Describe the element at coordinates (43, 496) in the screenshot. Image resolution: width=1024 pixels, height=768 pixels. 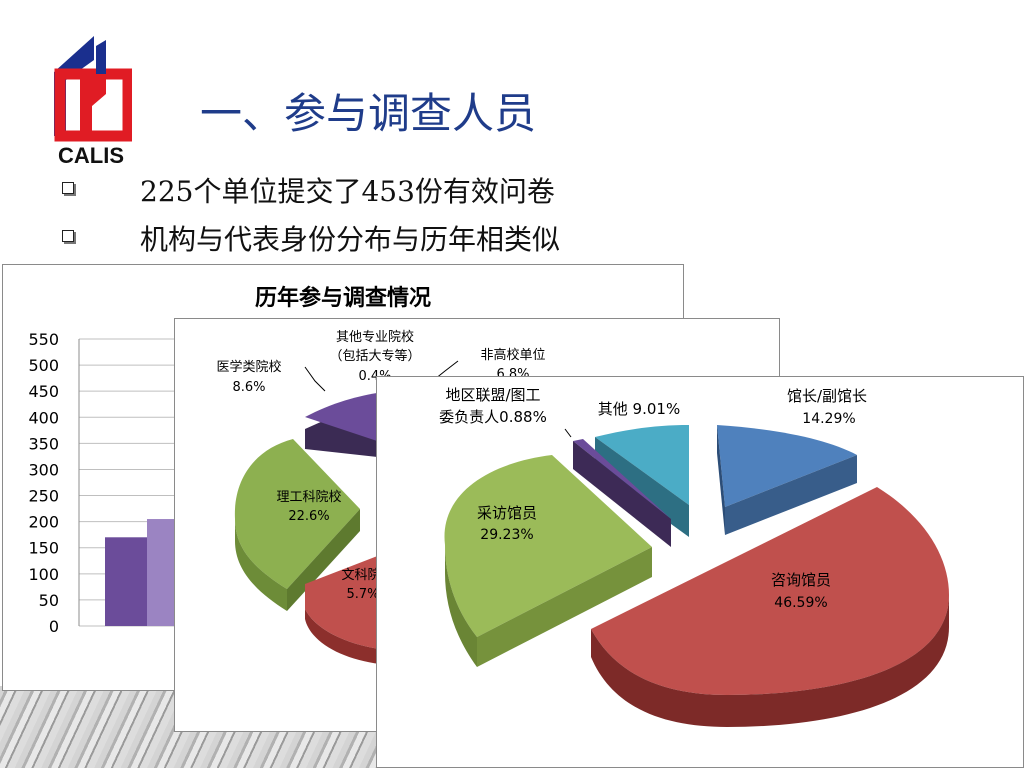
I see `y-tick-label: 250` at that location.